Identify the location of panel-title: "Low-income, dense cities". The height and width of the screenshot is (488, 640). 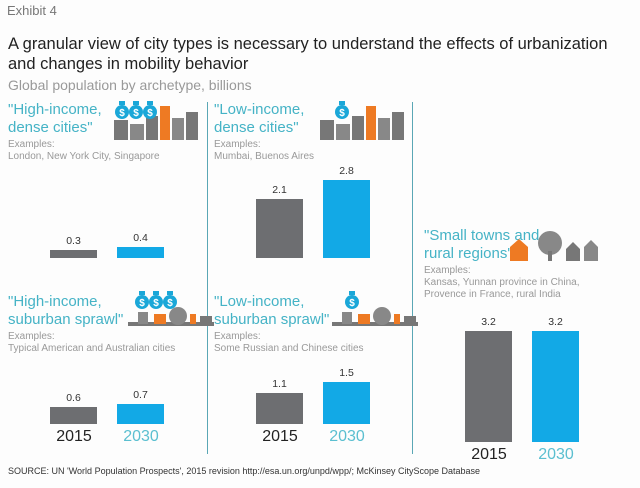
(259, 118).